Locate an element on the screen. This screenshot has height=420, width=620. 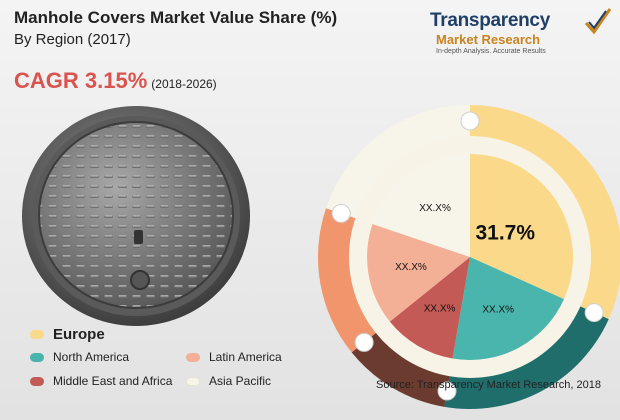
legend-item-latin-america: Latin America is located at coordinates (234, 357).